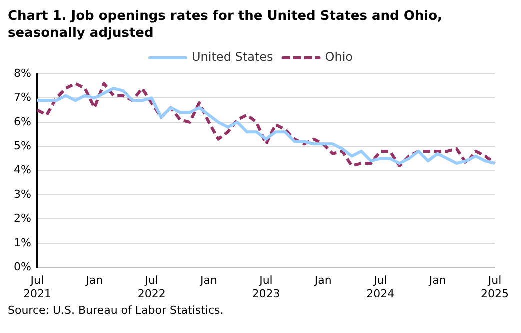 Image resolution: width=521 pixels, height=333 pixels. I want to click on source-note: Source: U.S. Bureau of Labor Statistics., so click(116, 310).